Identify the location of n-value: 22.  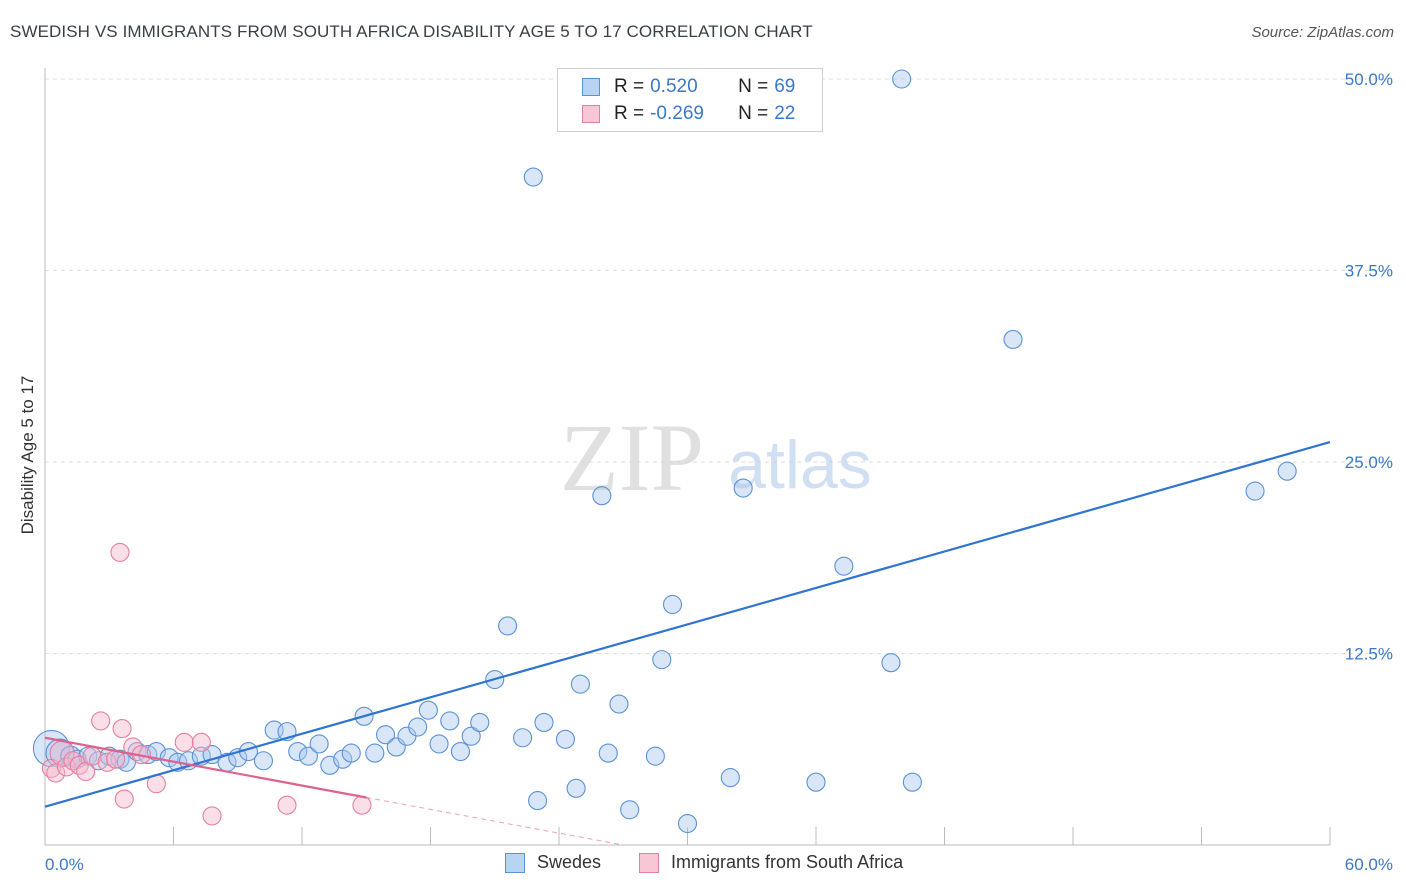
(785, 113).